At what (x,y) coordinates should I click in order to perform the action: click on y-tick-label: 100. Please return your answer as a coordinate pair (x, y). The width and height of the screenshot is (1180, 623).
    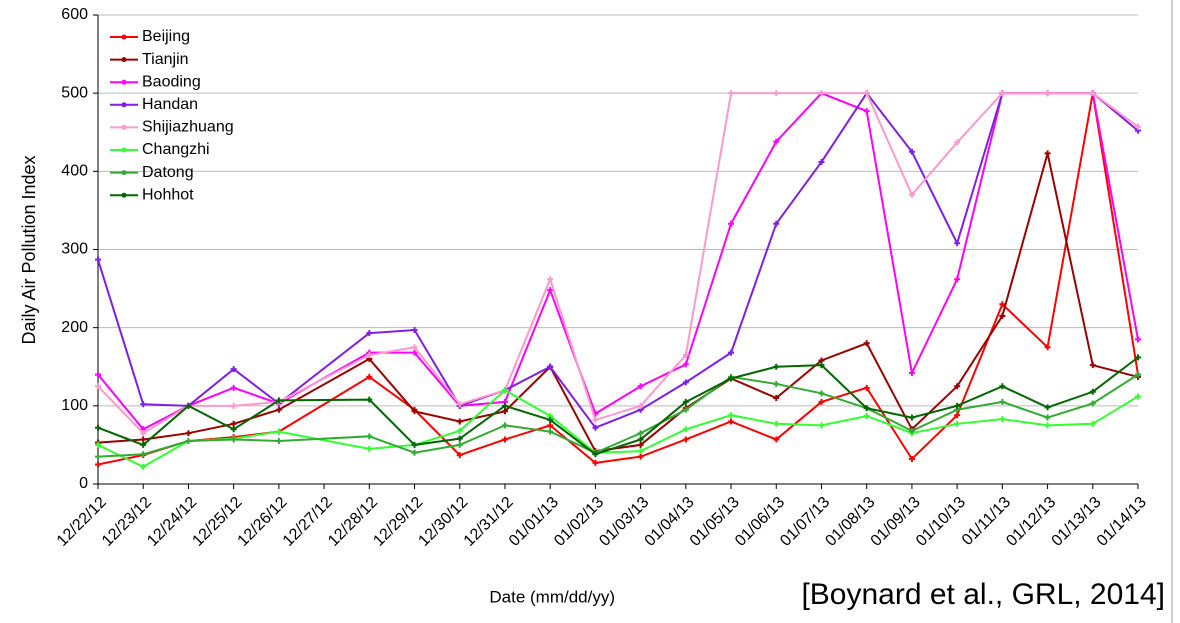
    Looking at the image, I should click on (74, 405).